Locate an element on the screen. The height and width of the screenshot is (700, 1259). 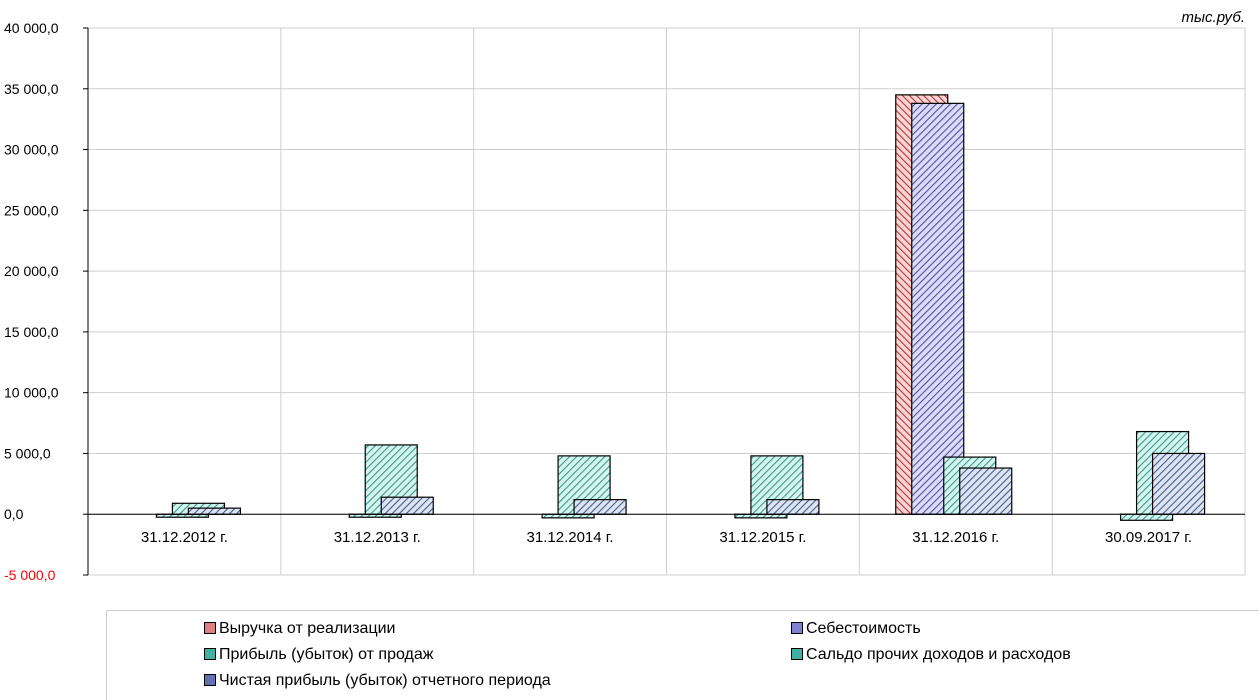
y-tick-label: -5 000,0 is located at coordinates (30, 575).